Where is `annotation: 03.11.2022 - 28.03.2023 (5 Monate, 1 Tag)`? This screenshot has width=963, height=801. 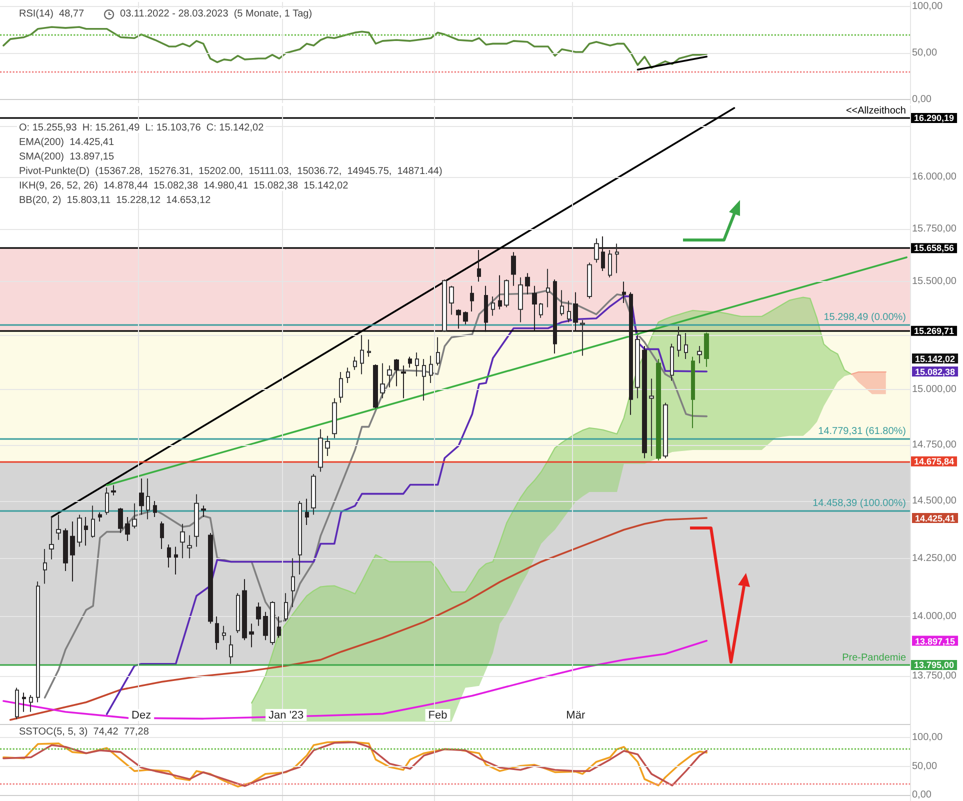
annotation: 03.11.2022 - 28.03.2023 (5 Monate, 1 Tag) is located at coordinates (216, 14).